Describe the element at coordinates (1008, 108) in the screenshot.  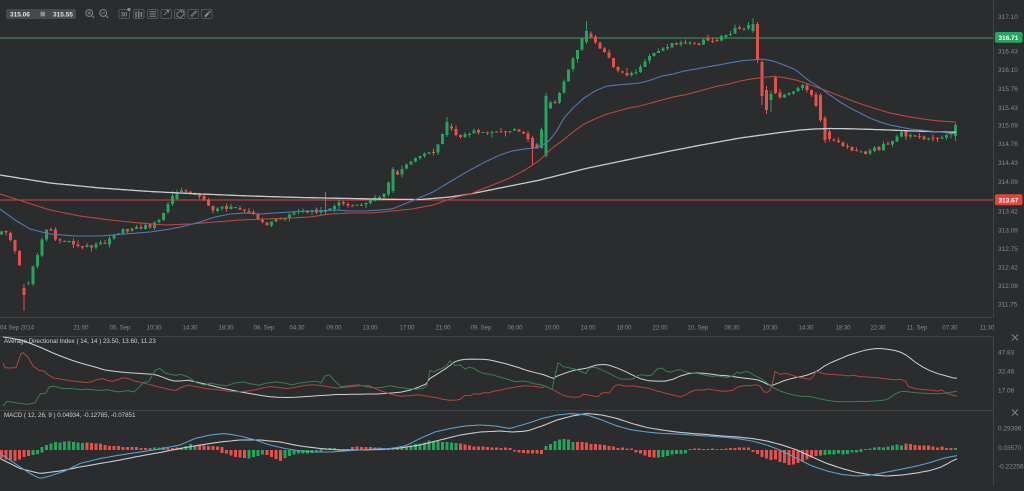
I see `svg-text: 315.43` at that location.